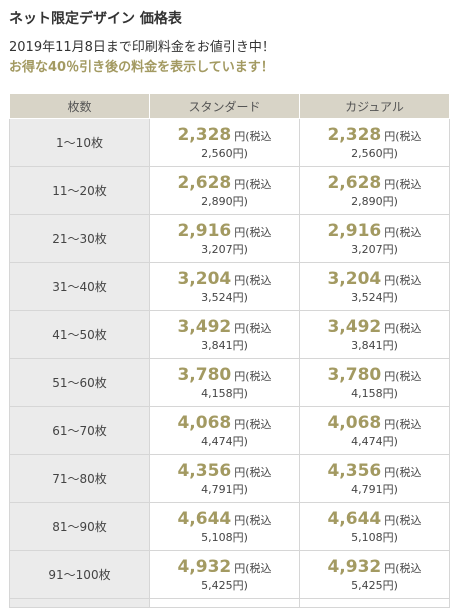 This screenshot has width=464, height=608. Describe the element at coordinates (142, 47) in the screenshot. I see `discount-notice: 2019年11月8日まで印刷料金をお値引き中！` at that location.